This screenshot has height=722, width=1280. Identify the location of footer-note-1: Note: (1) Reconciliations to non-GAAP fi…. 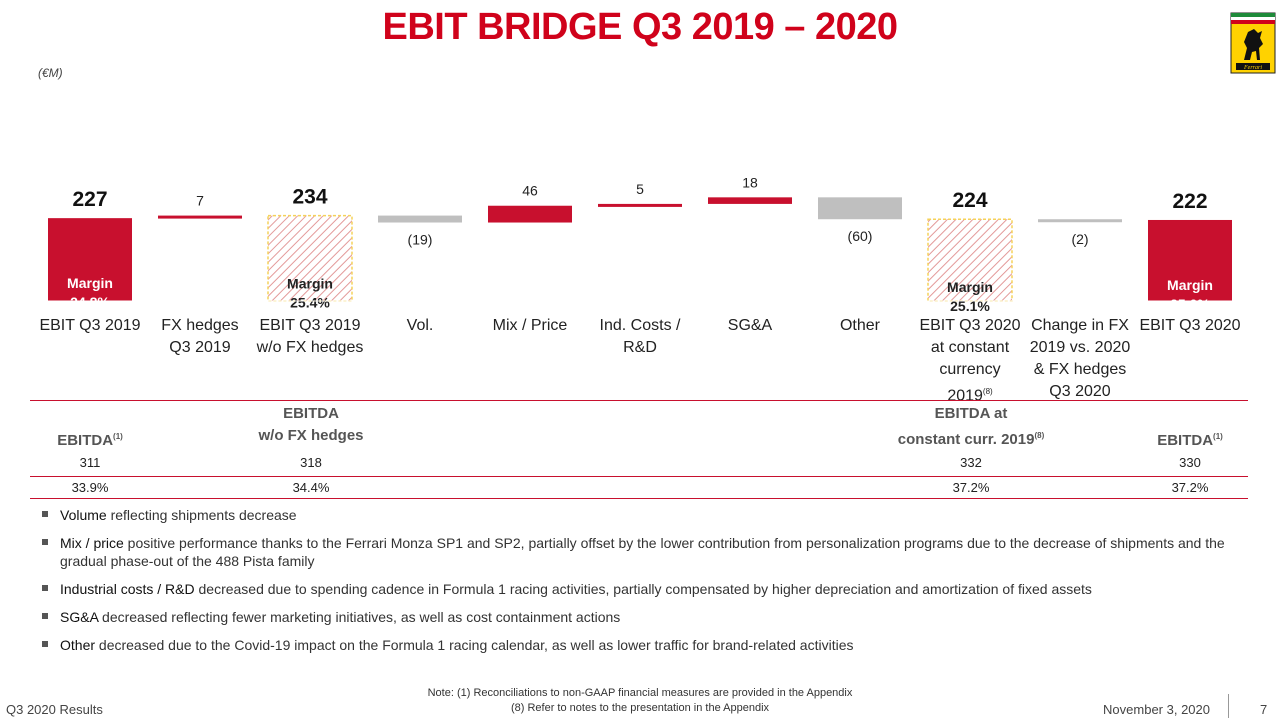
(640, 693).